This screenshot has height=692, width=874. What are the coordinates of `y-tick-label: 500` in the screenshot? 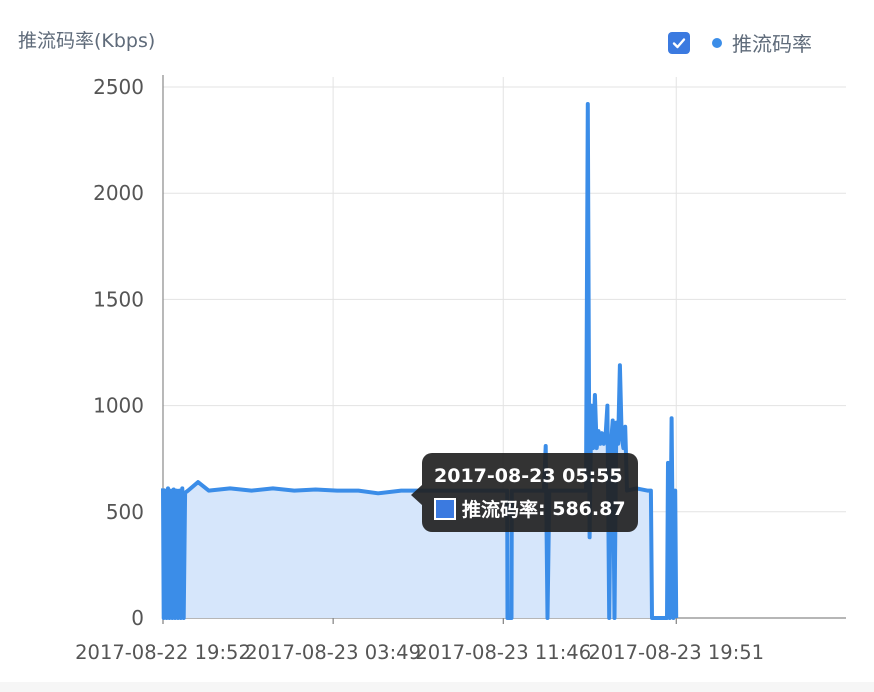 It's located at (125, 512).